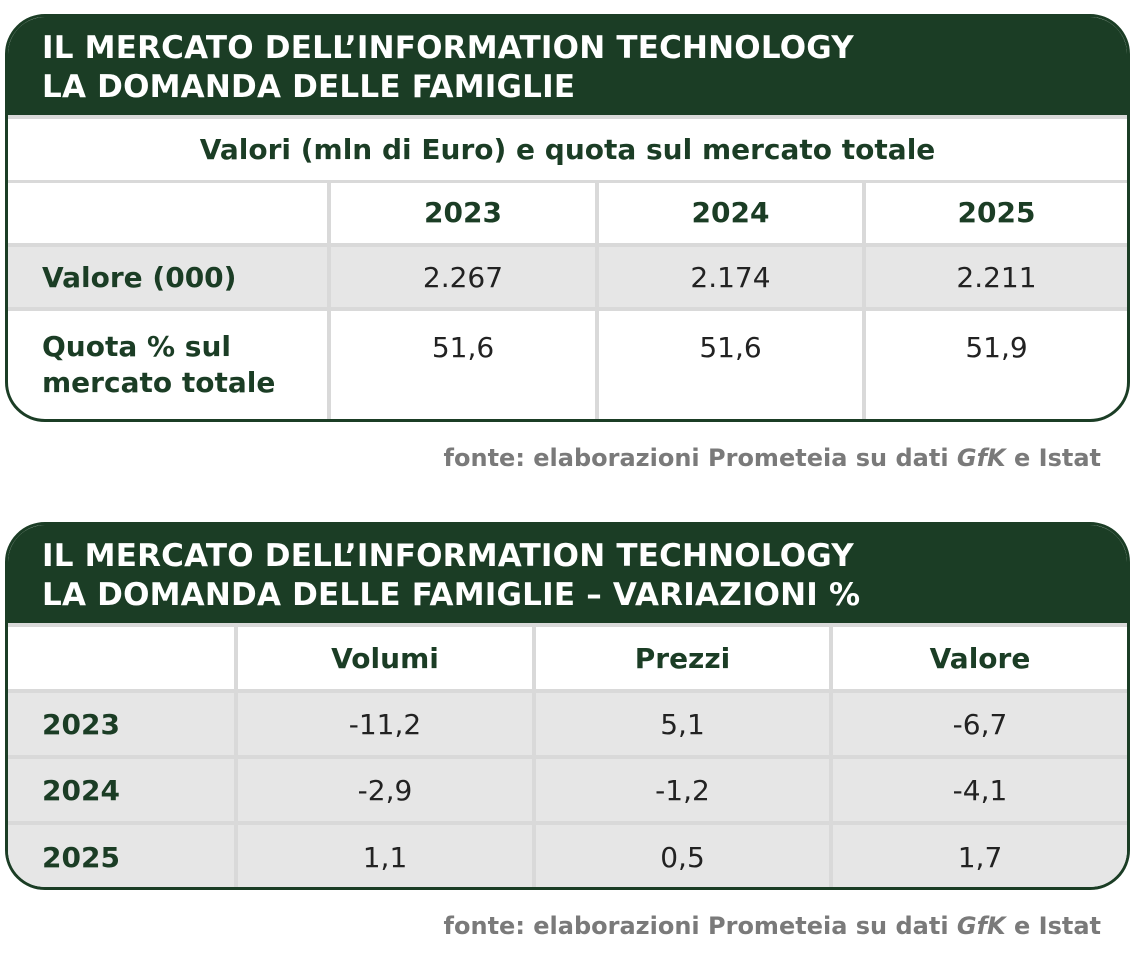 Image resolution: width=1136 pixels, height=968 pixels. What do you see at coordinates (994, 276) in the screenshot?
I see `cell-value: 2.211` at bounding box center [994, 276].